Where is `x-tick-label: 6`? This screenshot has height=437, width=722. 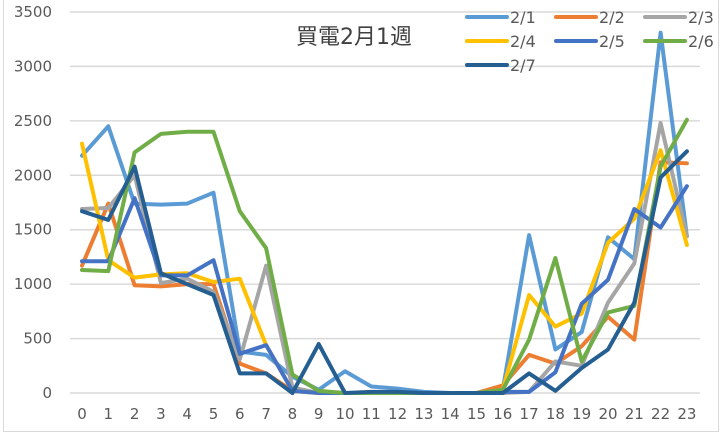
x-tick-label: 6 is located at coordinates (240, 414).